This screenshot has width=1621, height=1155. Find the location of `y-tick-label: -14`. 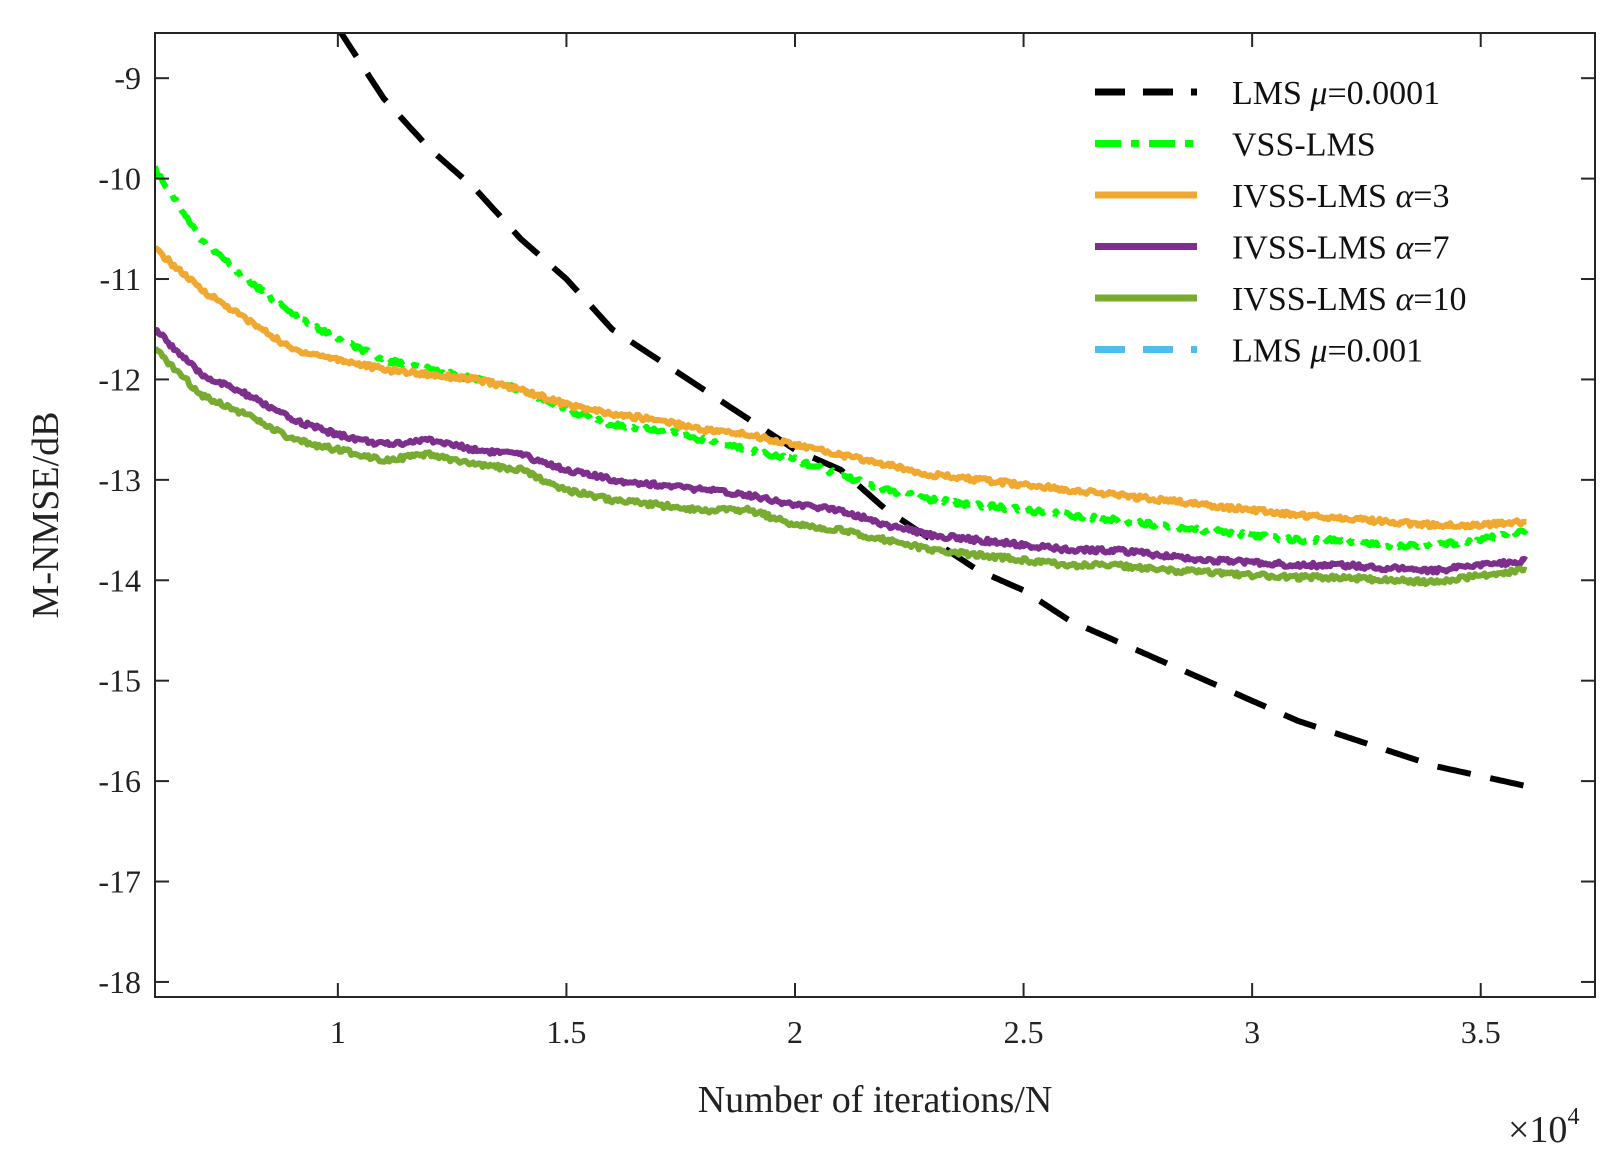

y-tick-label: -14 is located at coordinates (119, 580).